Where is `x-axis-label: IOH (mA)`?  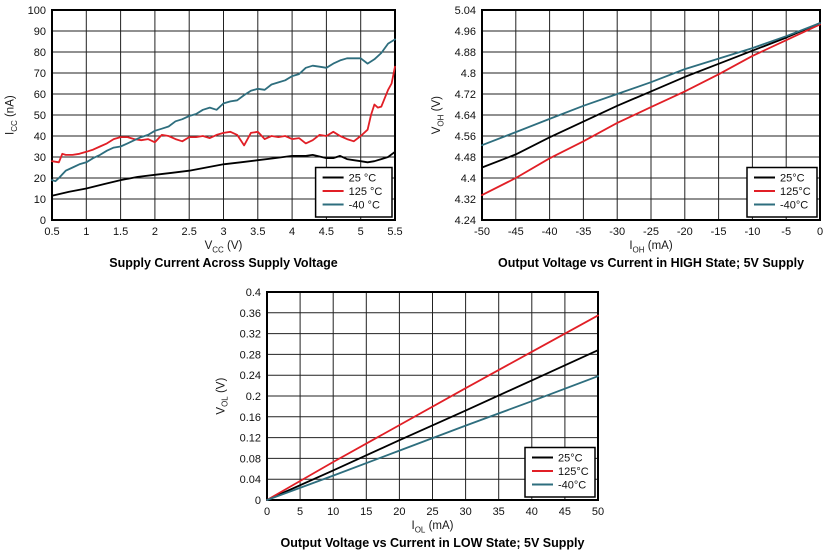
x-axis-label: IOH (mA) is located at coordinates (651, 247).